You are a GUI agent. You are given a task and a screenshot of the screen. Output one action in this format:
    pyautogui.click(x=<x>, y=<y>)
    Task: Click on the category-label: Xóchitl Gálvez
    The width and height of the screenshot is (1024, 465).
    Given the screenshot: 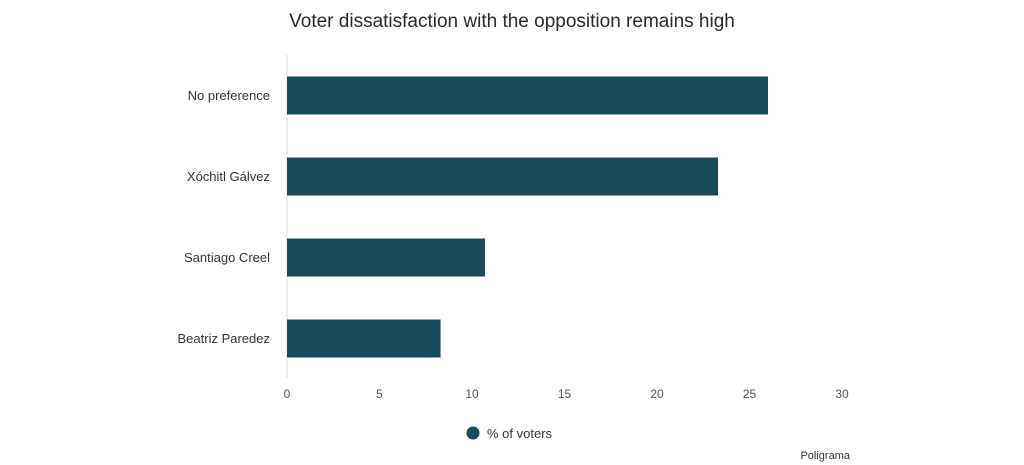 What is the action you would take?
    pyautogui.click(x=228, y=176)
    